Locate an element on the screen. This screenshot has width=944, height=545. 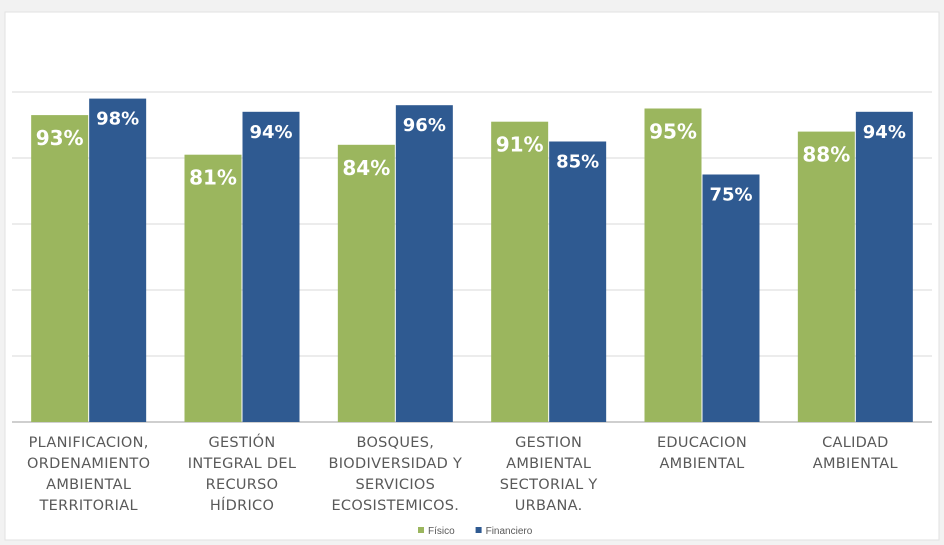
data-label: 75% is located at coordinates (730, 195).